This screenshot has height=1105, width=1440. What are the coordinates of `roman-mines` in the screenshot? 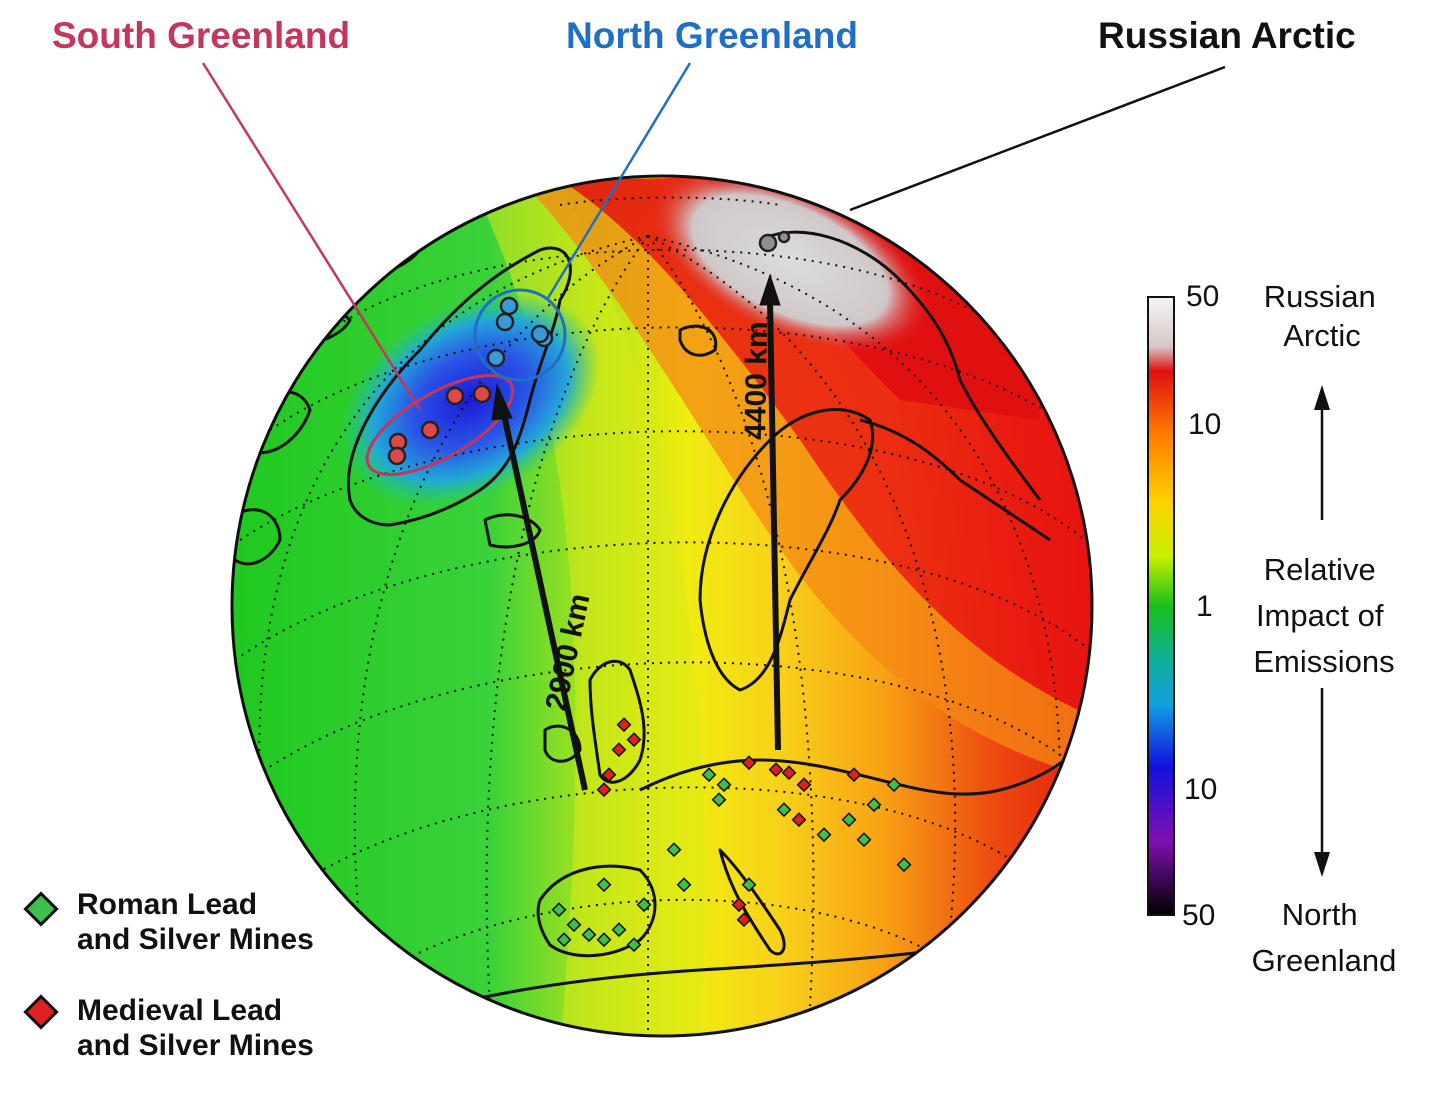 It's located at (731, 860).